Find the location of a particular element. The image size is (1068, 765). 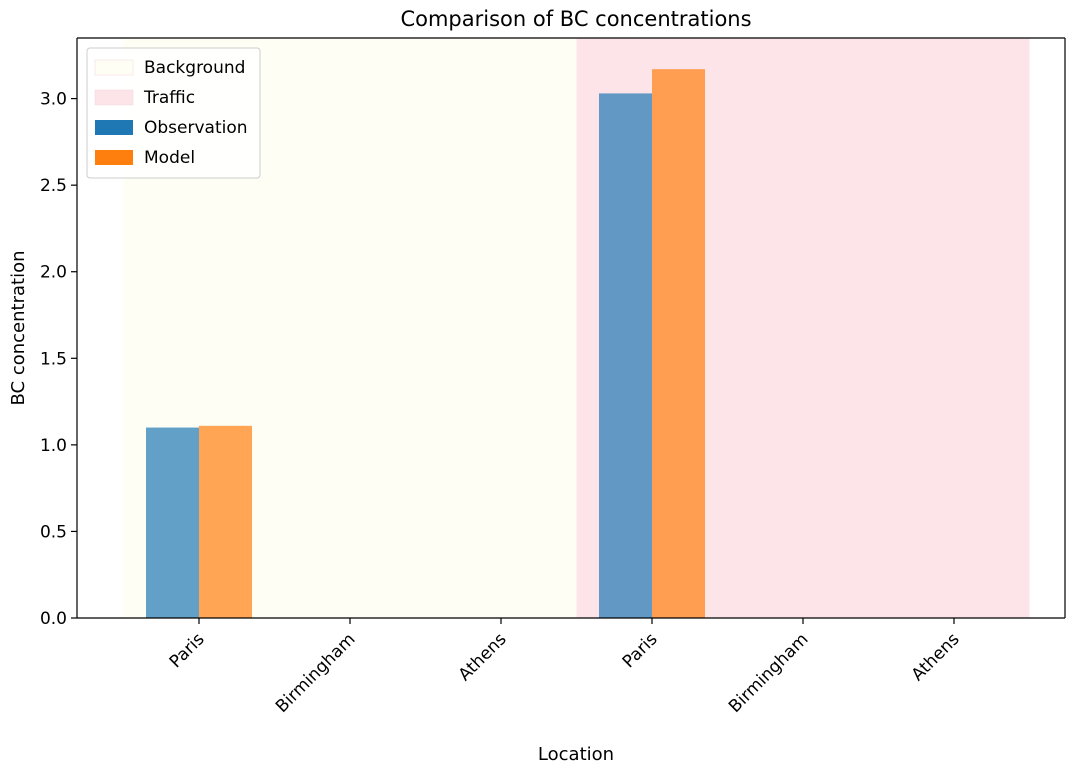

legend: Background Traffic Observation Model is located at coordinates (173, 113).